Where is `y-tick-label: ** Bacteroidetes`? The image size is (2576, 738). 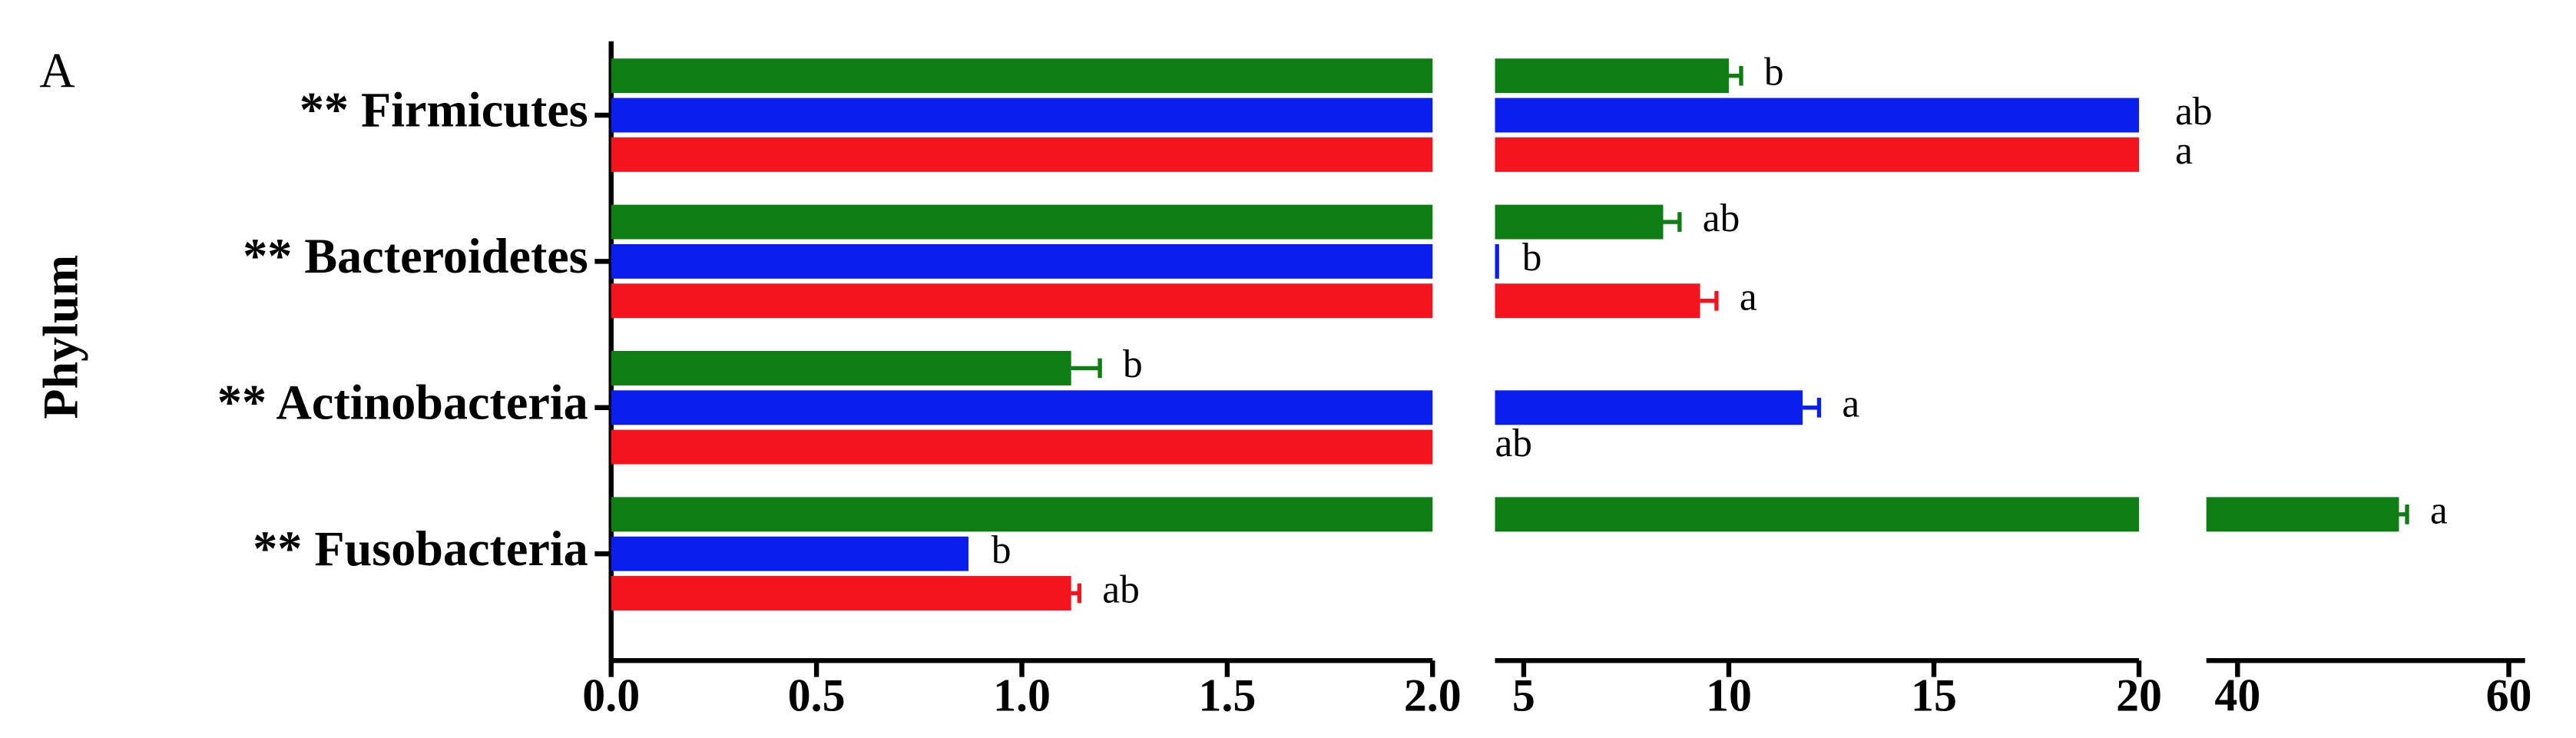
y-tick-label: ** Bacteroidetes is located at coordinates (416, 256).